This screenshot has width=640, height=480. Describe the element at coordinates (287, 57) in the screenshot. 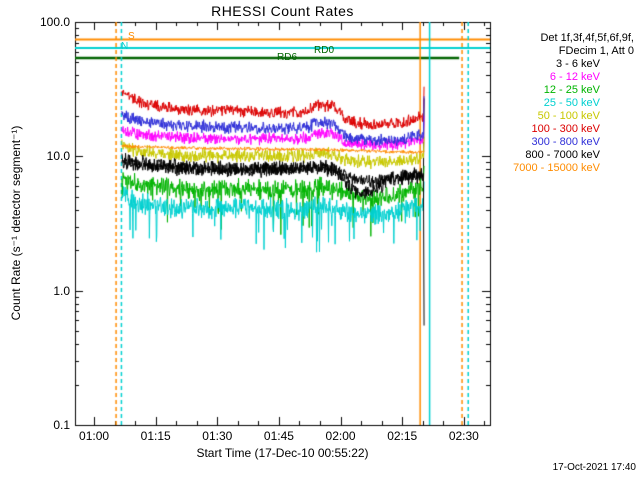

I see `flag-label-rd6: RD6` at that location.